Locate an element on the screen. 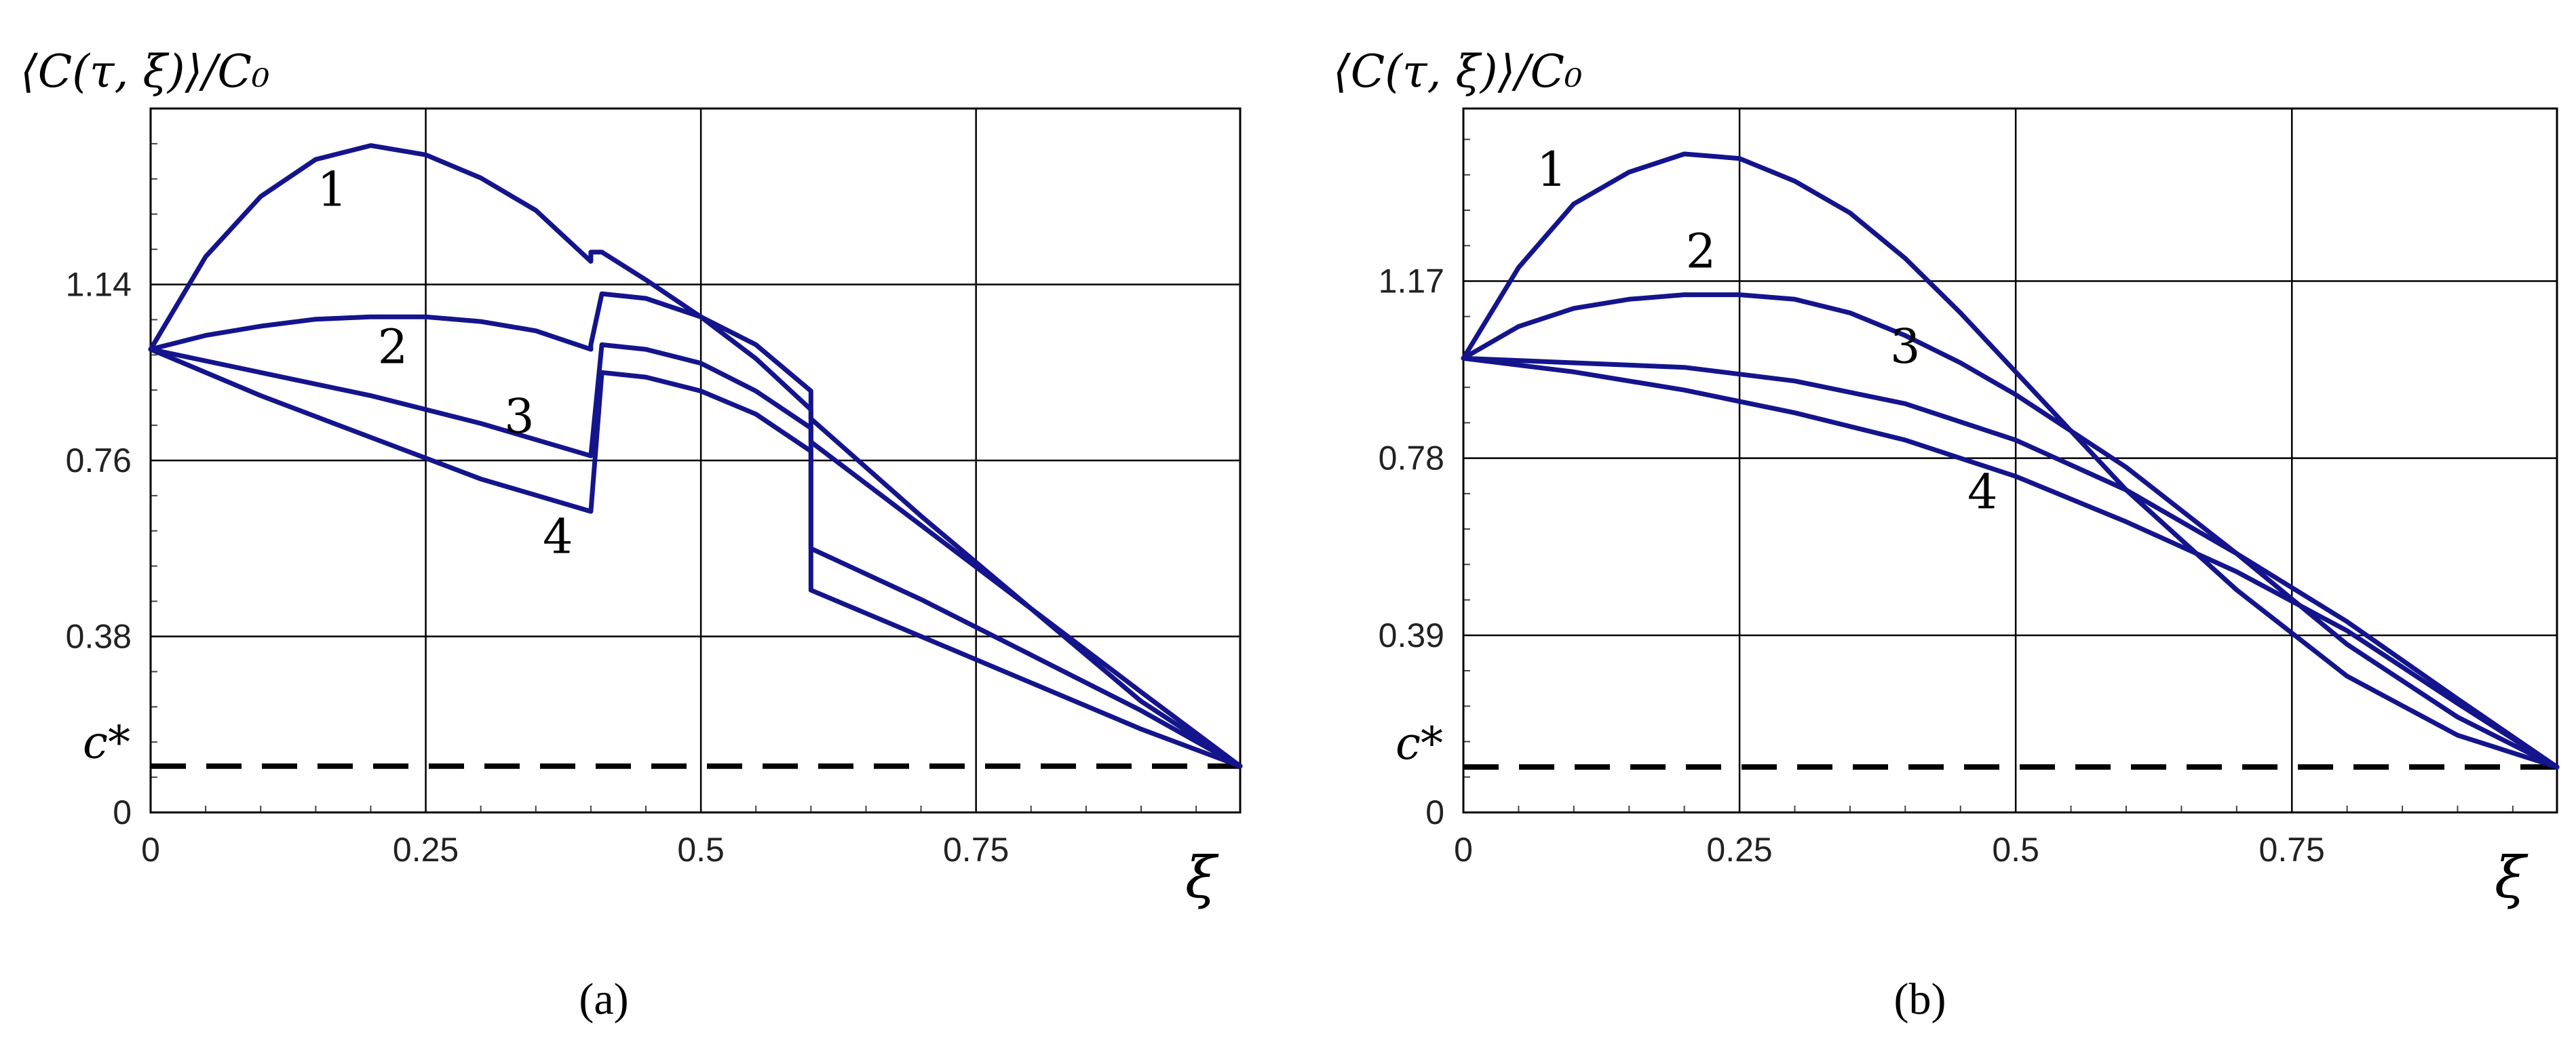 Image resolution: width=2576 pixels, height=1043 pixels. panel-label: (b) is located at coordinates (1920, 1000).